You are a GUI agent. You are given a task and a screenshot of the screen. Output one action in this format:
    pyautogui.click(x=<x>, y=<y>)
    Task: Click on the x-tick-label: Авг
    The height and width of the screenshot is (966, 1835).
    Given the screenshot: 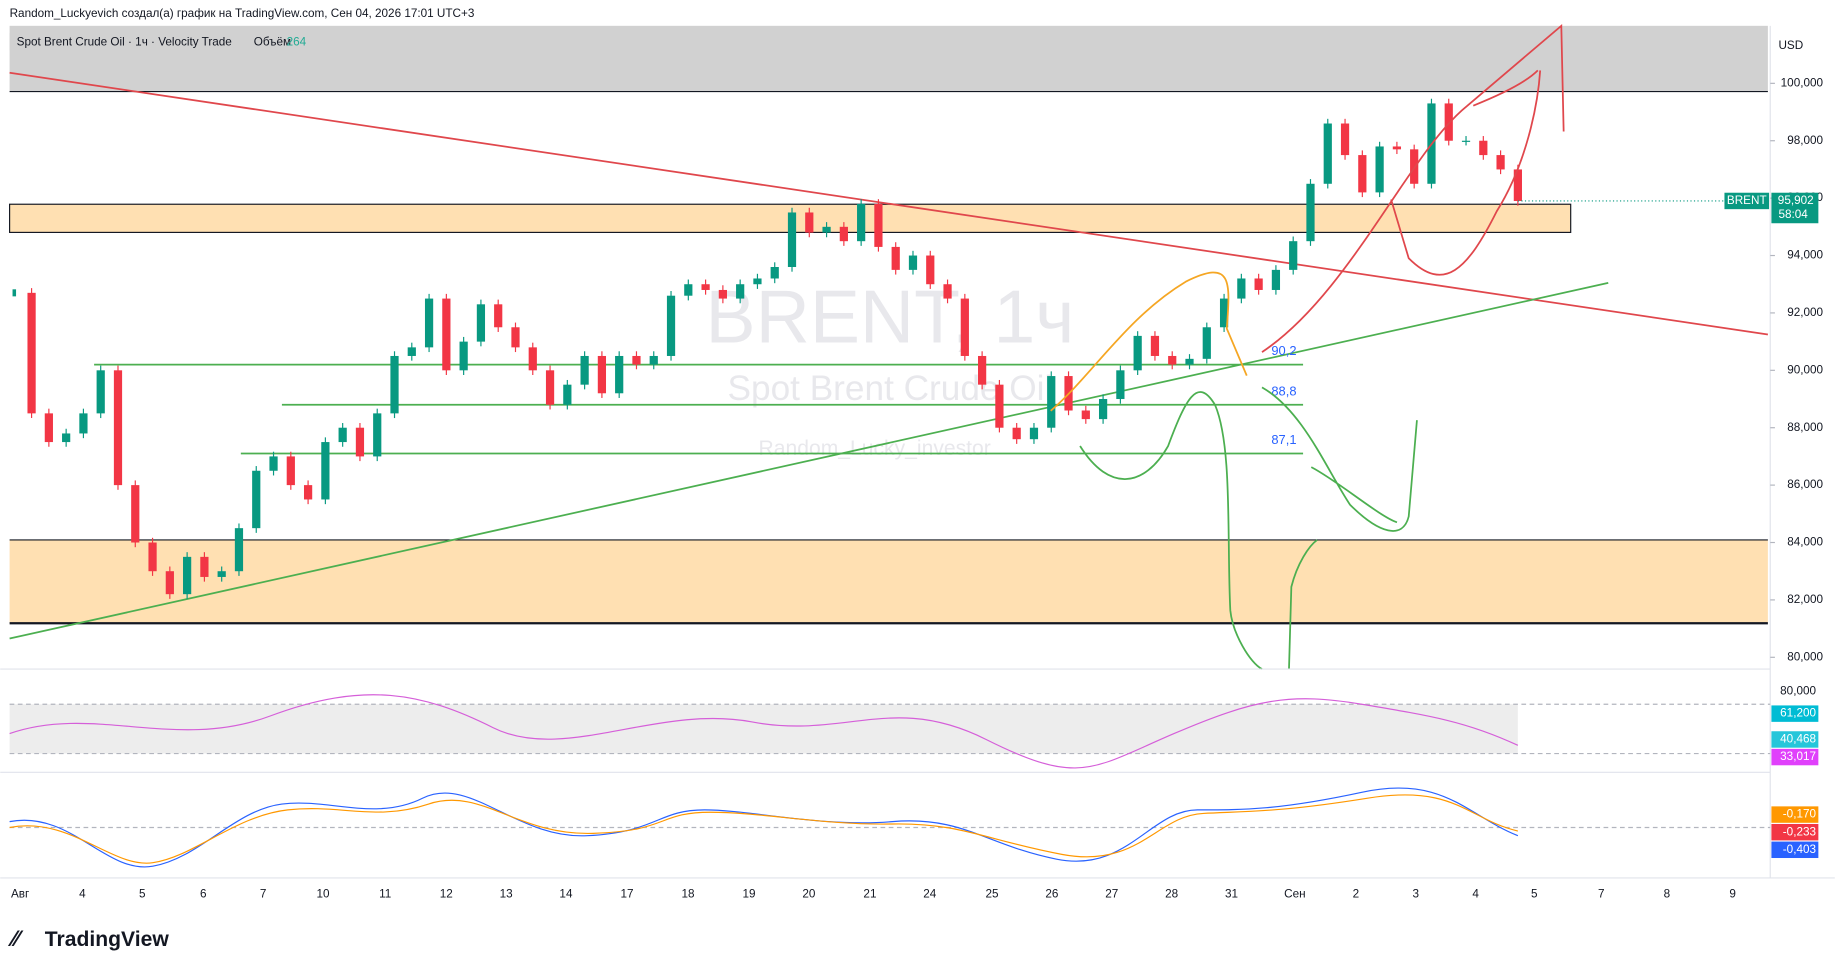 What is the action you would take?
    pyautogui.click(x=20, y=893)
    